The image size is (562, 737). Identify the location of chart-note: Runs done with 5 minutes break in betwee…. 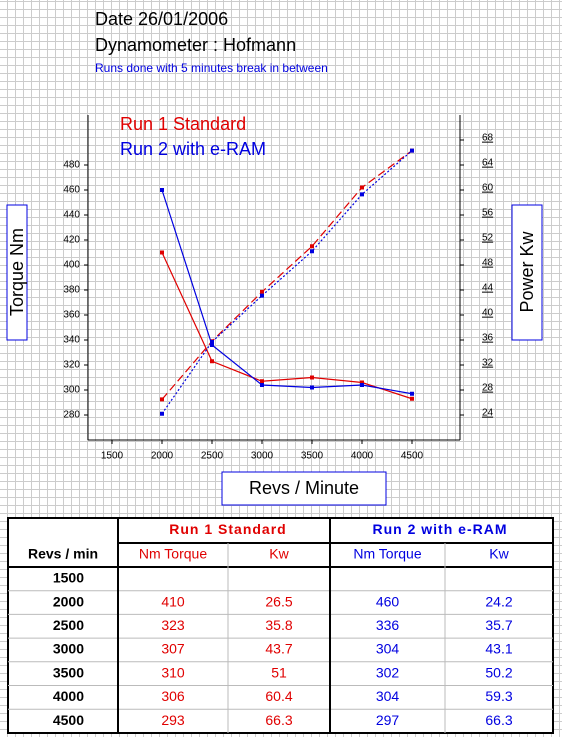
(211, 68).